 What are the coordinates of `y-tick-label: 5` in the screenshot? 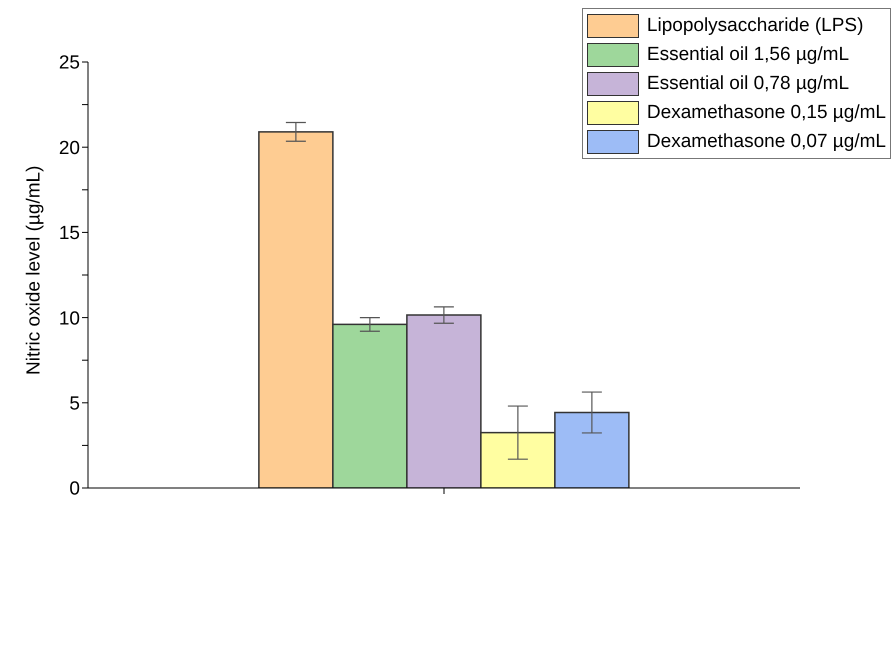 It's located at (74, 404).